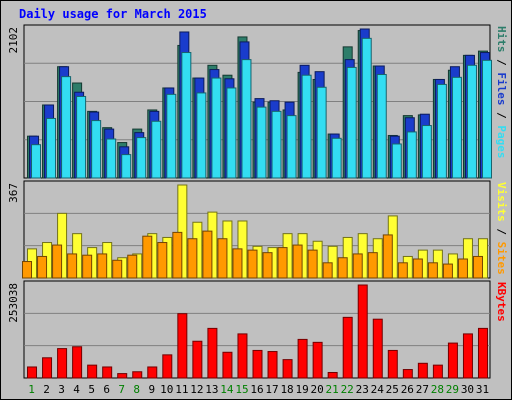  Describe the element at coordinates (501, 92) in the screenshot. I see `legend: Hits / Files / Pages` at that location.